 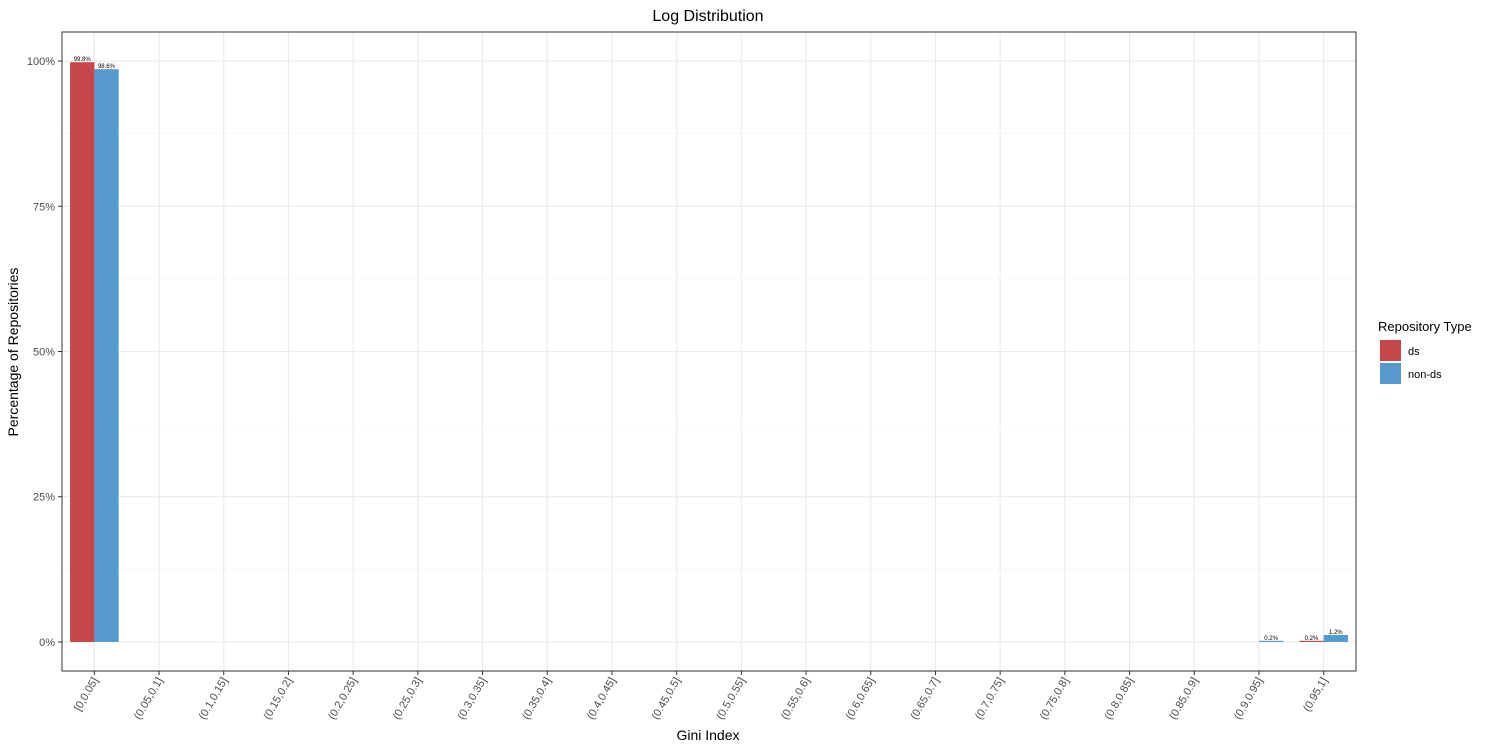 I want to click on x-axis-title: Gini Index, so click(x=707, y=735).